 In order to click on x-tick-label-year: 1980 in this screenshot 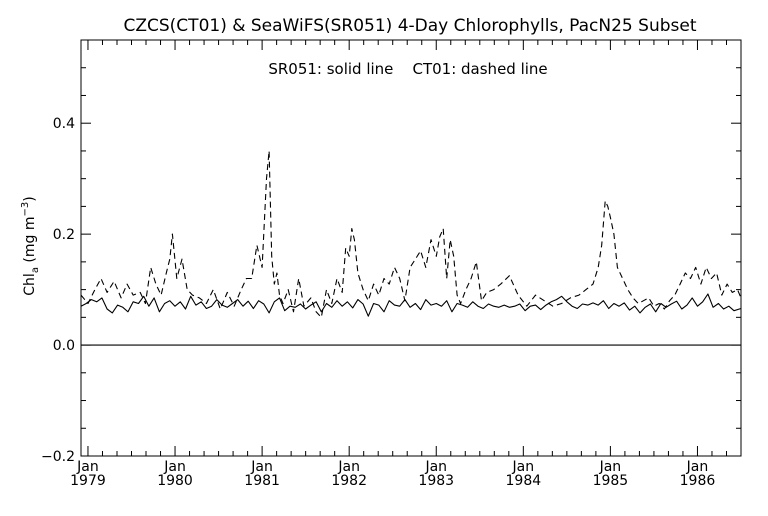, I will do `click(175, 481)`.